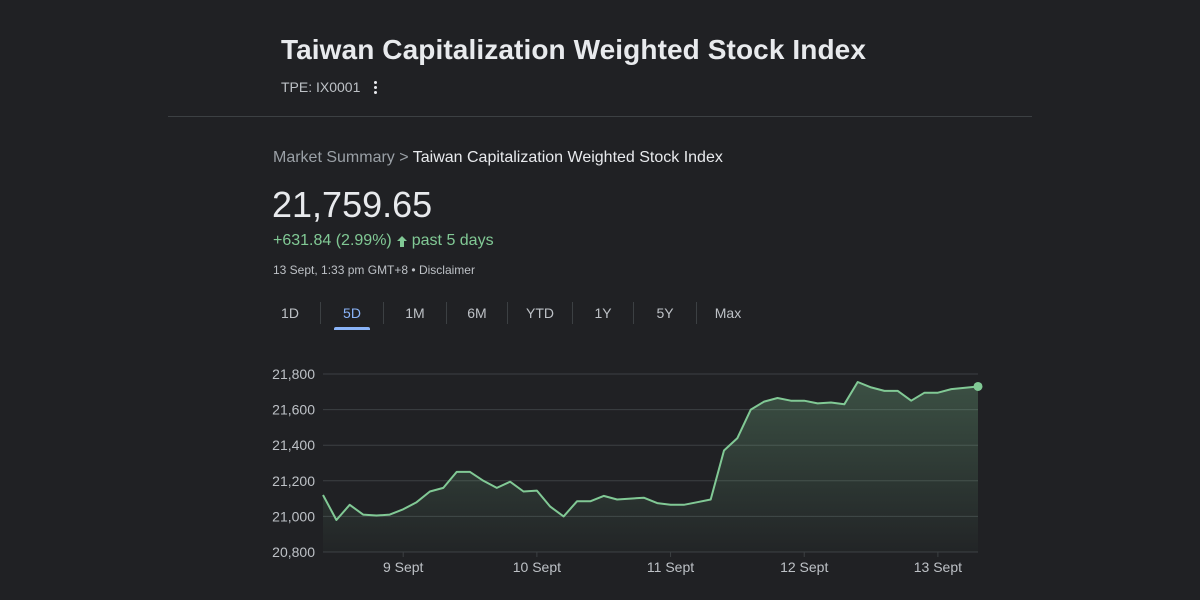  I want to click on current-price: 21,759.65, so click(352, 204).